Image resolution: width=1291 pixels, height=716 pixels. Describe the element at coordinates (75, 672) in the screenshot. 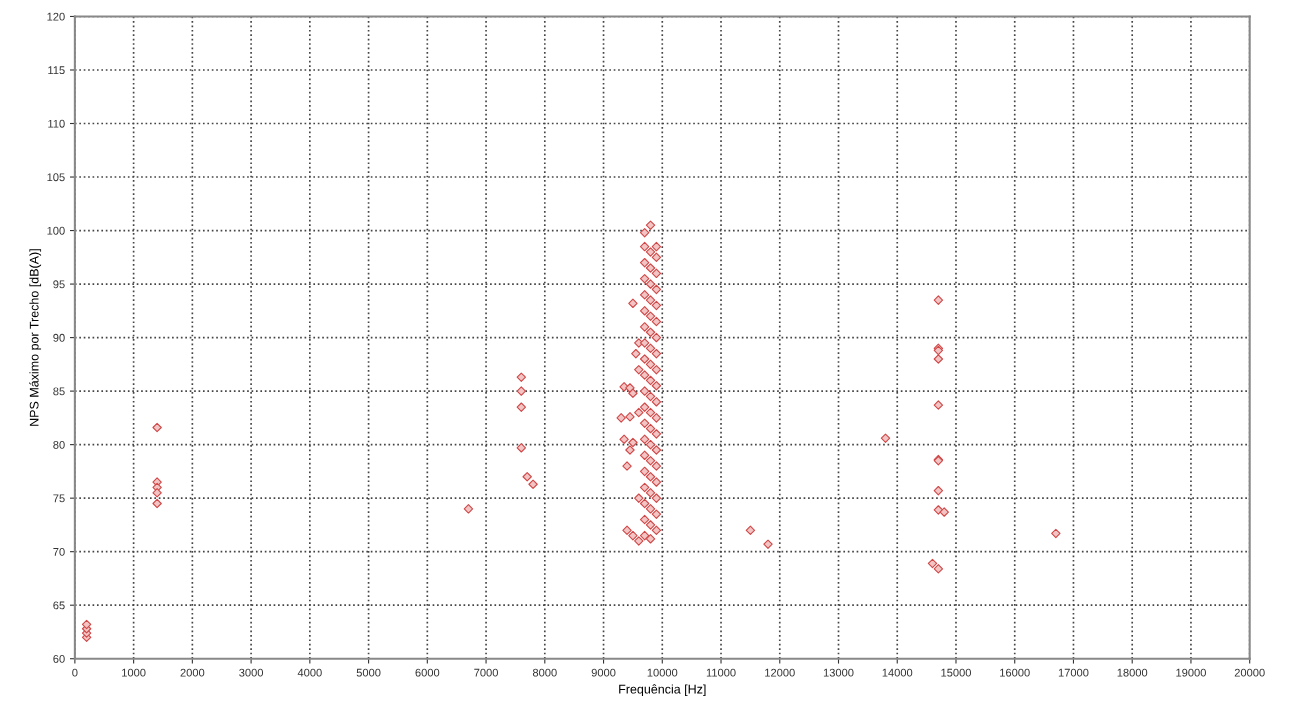

I see `x-tick-label: 0` at that location.